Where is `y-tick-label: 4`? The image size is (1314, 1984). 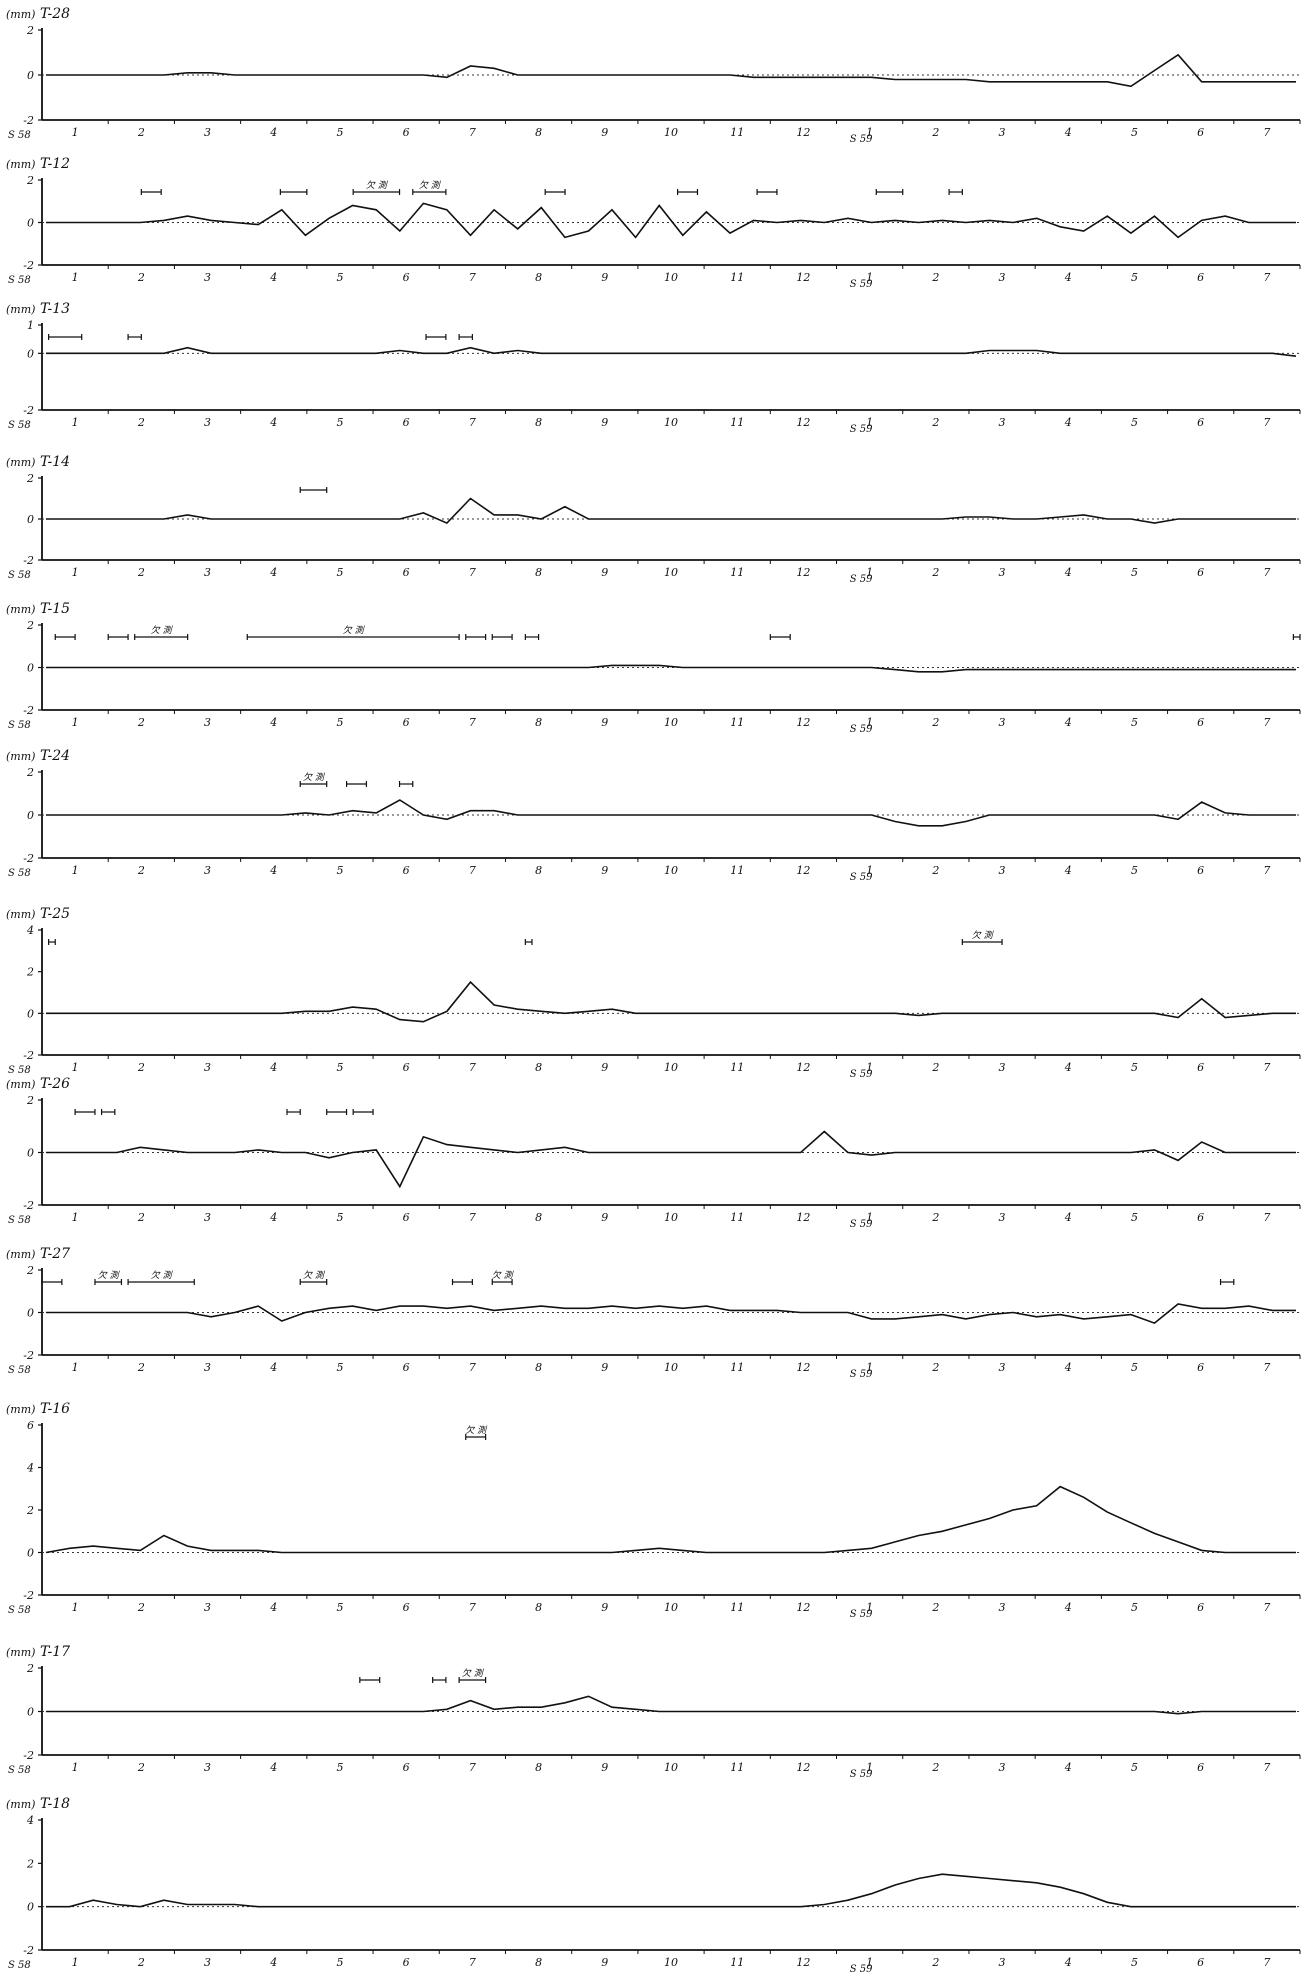
y-tick-label: 4 is located at coordinates (30, 1468).